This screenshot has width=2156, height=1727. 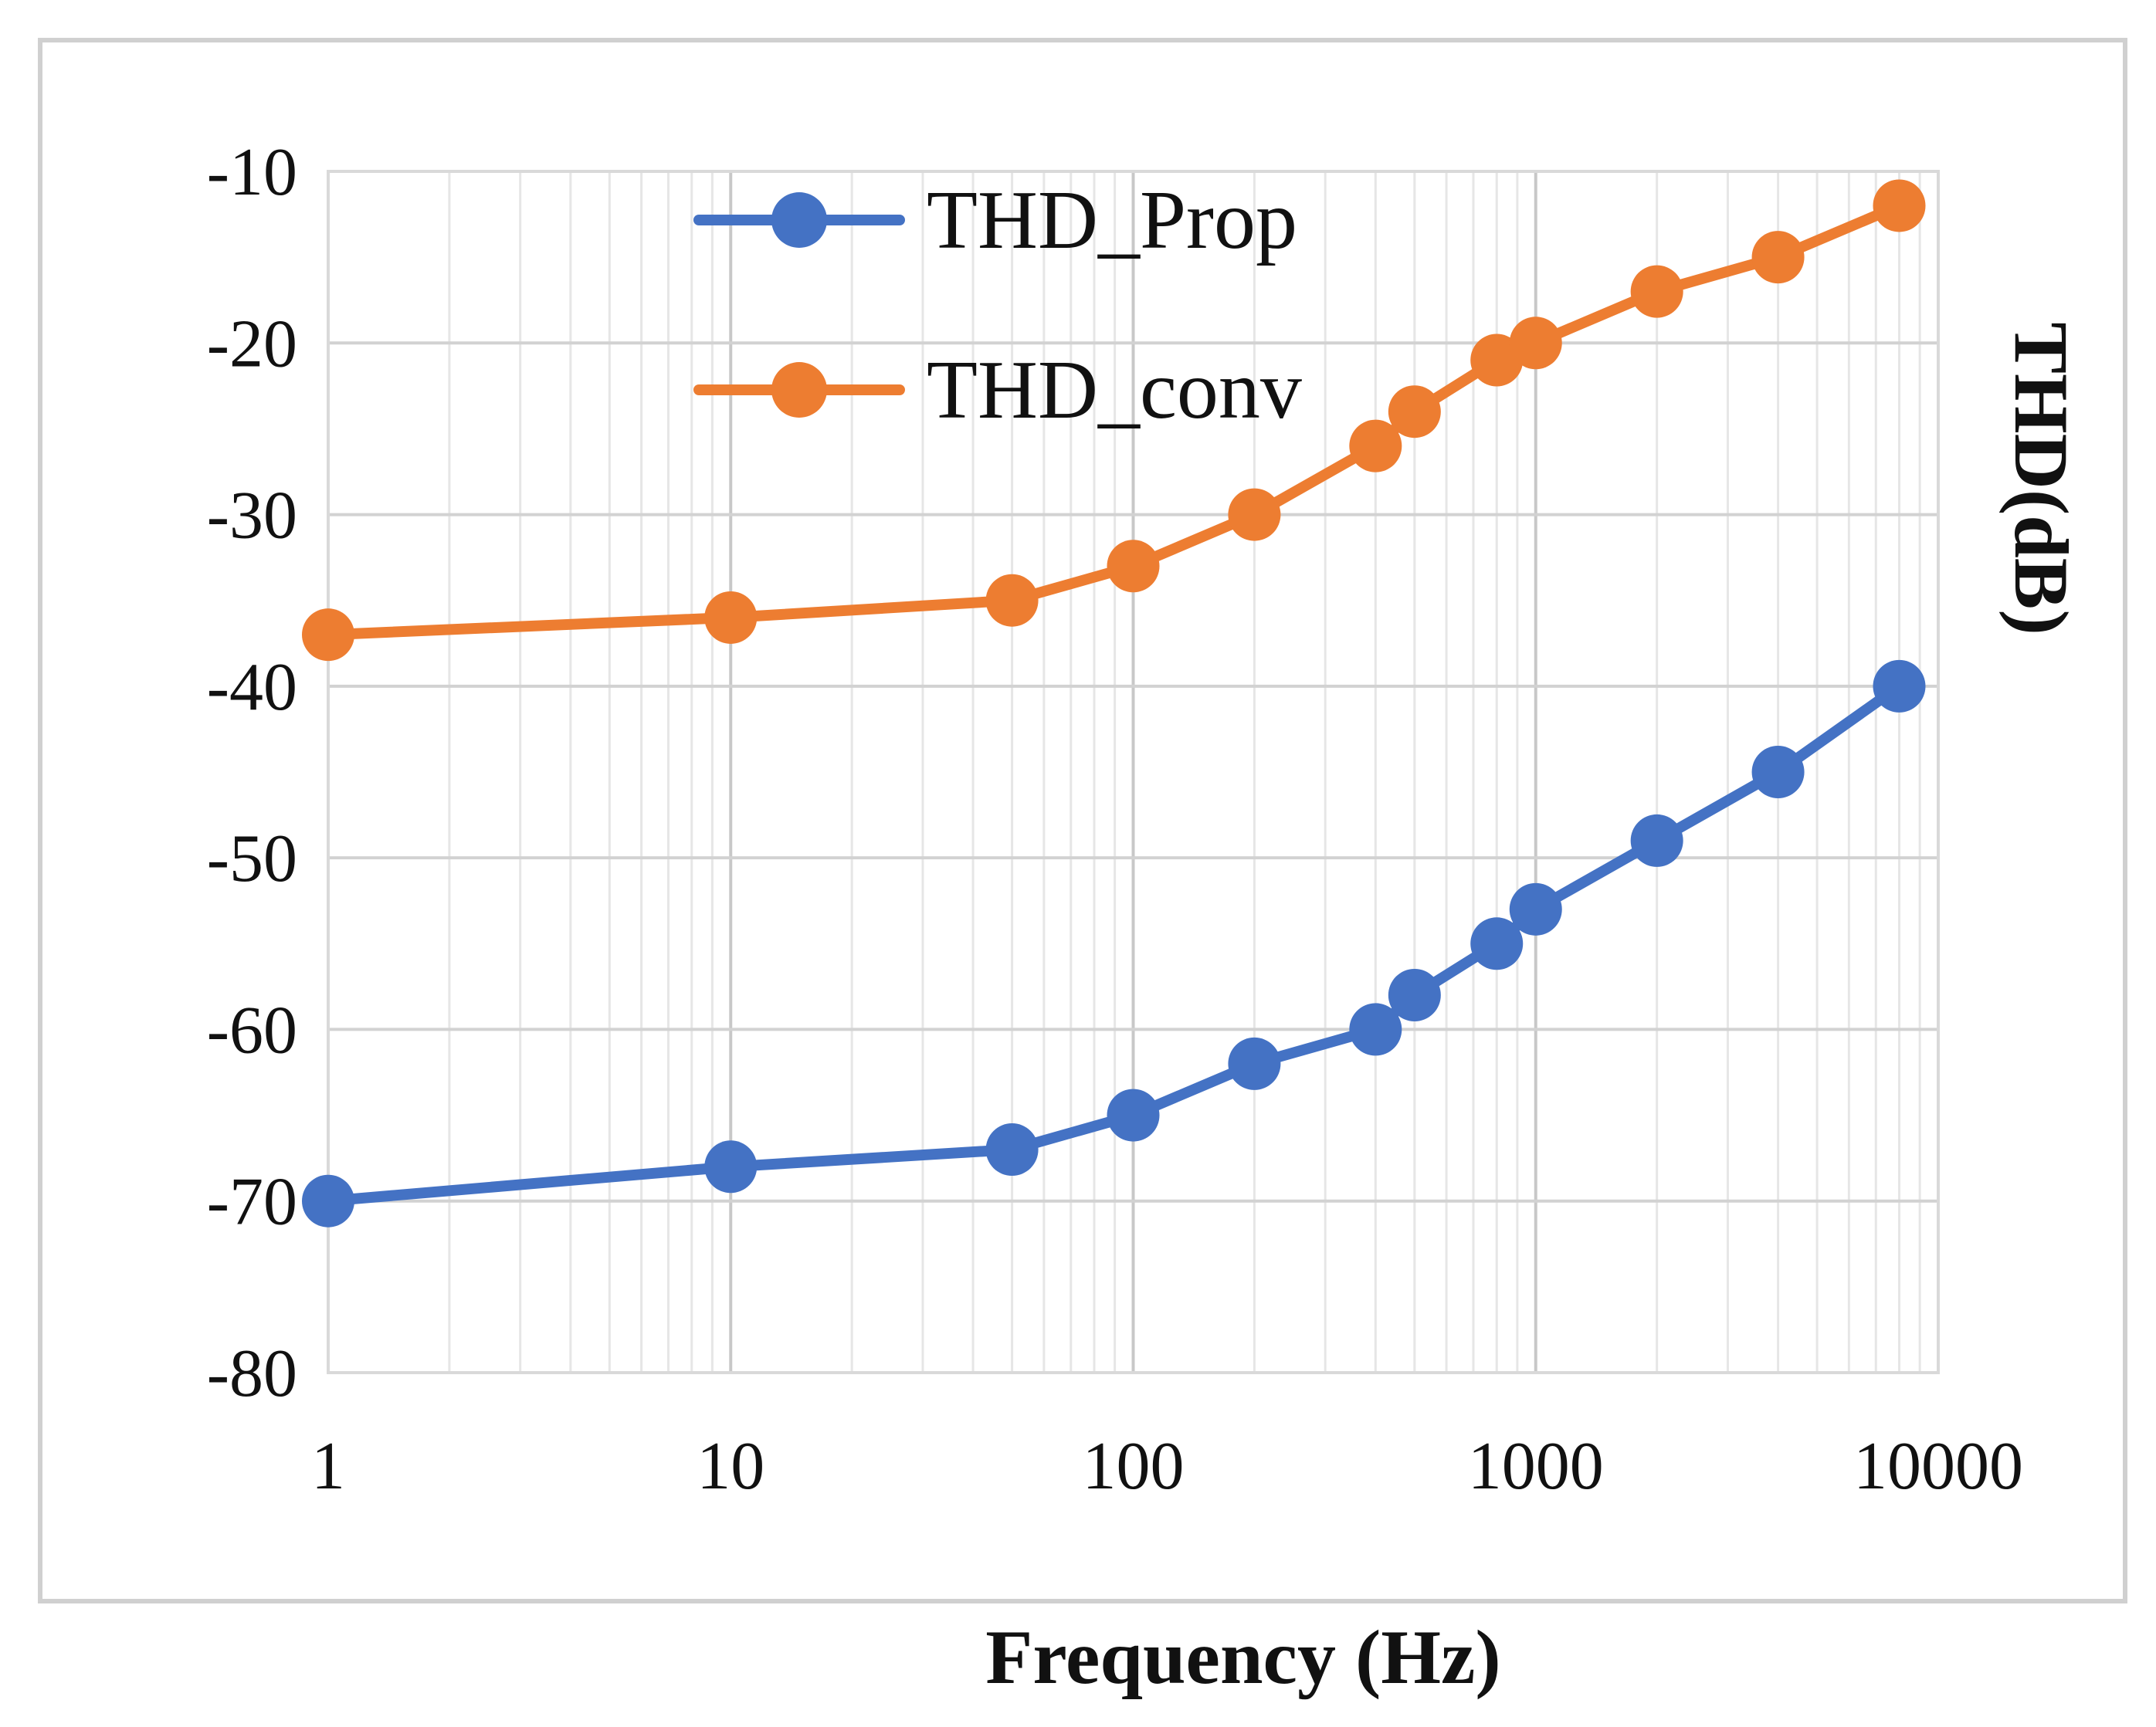 I want to click on legend-label-thd-conv: THD_conv, so click(x=1114, y=390).